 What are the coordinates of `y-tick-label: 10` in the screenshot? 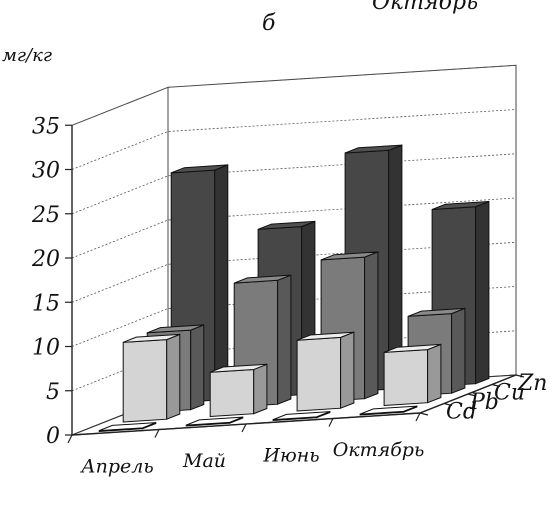 It's located at (46, 348).